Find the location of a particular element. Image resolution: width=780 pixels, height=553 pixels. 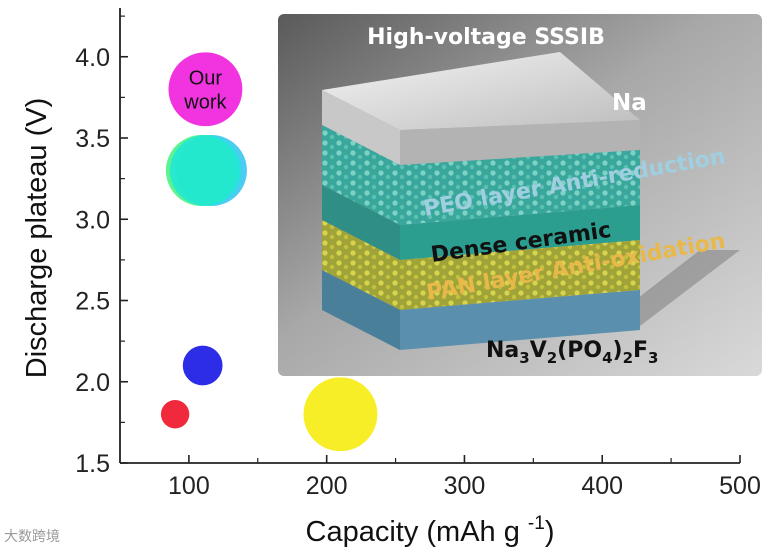

watermark-text: 大数跨境 is located at coordinates (32, 537).